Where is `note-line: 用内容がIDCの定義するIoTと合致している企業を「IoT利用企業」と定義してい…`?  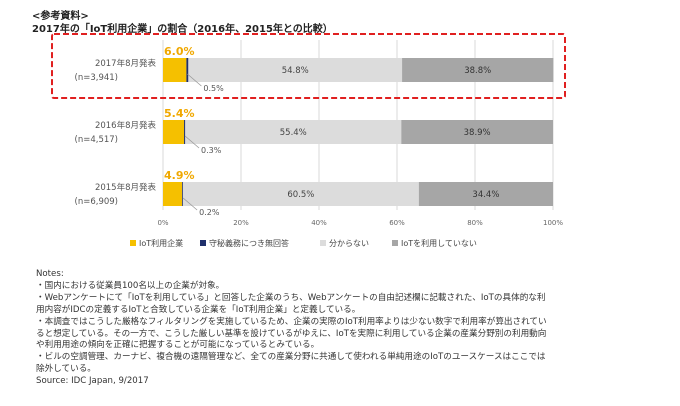
note-line: 用内容がIDCの定義するIoTと合致している企業を「IoT利用企業」と定義してい… is located at coordinates (198, 309).